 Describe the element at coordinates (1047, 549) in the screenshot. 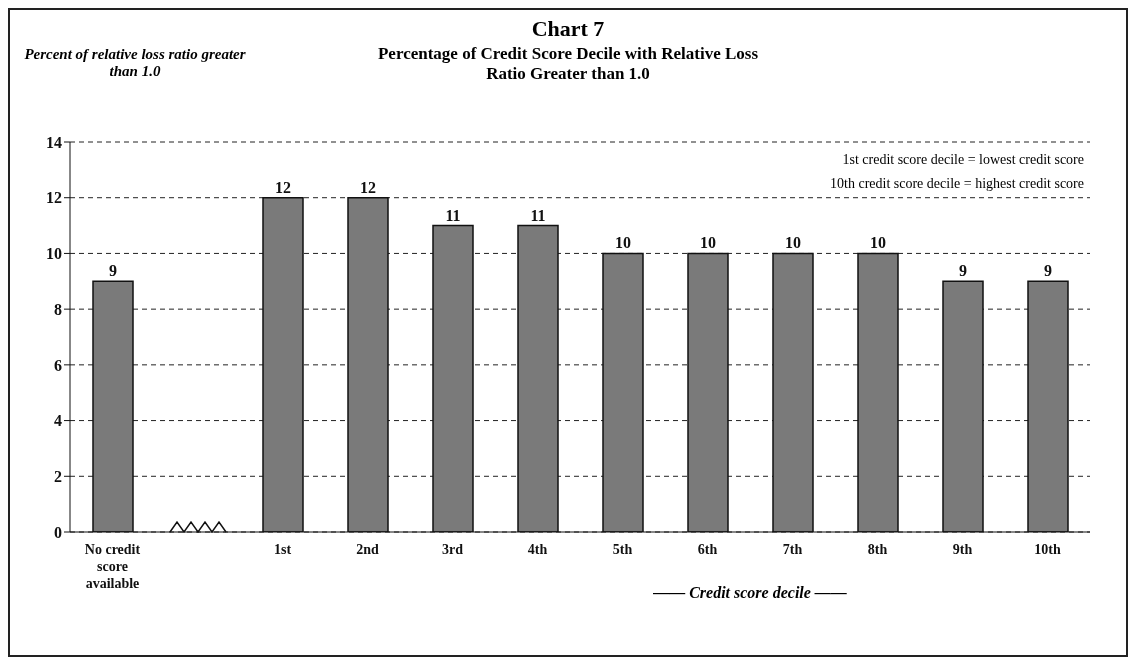

I see `x-tick-label: 10th` at that location.